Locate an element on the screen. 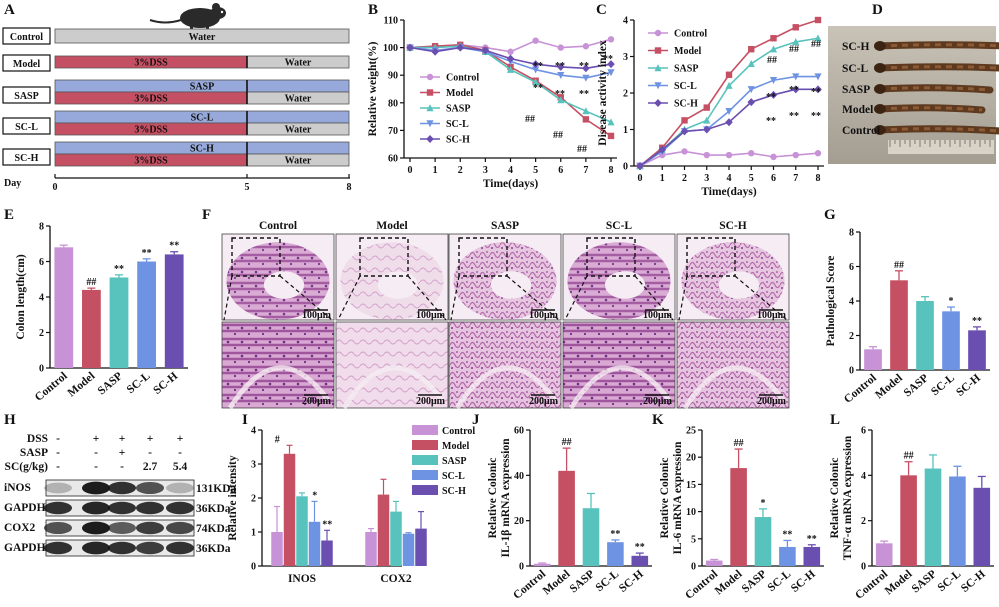  panelJ-y-tick: 40 is located at coordinates (519, 476).